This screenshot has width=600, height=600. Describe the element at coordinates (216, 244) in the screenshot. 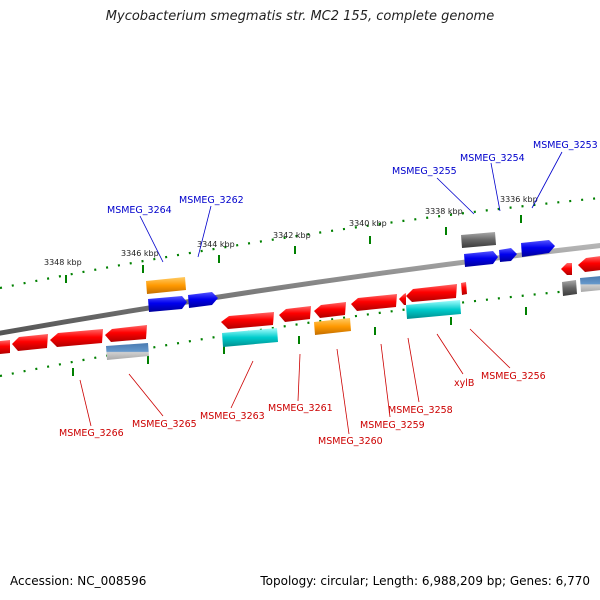

I see `tick-label-3344: 3344 kbp` at that location.